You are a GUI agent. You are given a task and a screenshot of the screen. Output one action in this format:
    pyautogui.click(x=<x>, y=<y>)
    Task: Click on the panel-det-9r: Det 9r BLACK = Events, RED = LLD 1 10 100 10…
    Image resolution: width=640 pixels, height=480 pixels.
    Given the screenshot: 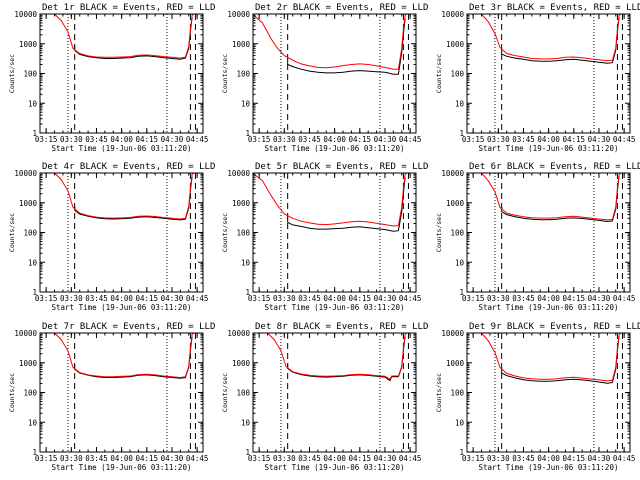 What is the action you would take?
    pyautogui.click(x=537, y=397)
    